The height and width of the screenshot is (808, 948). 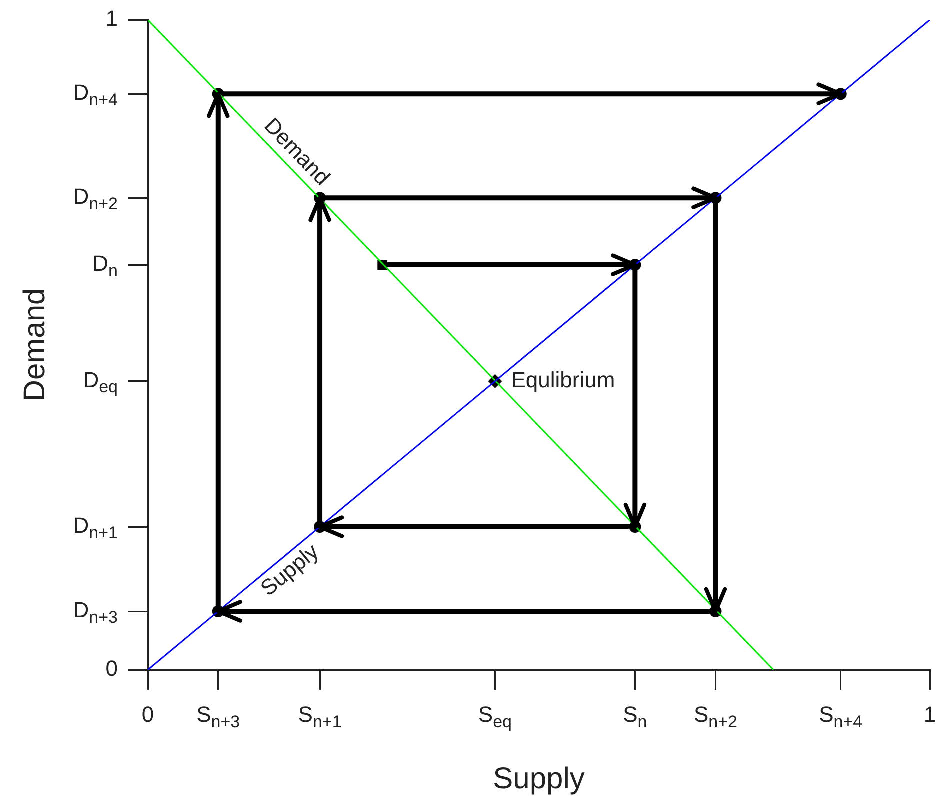 What do you see at coordinates (930, 715) in the screenshot?
I see `x-tick-label: 1` at bounding box center [930, 715].